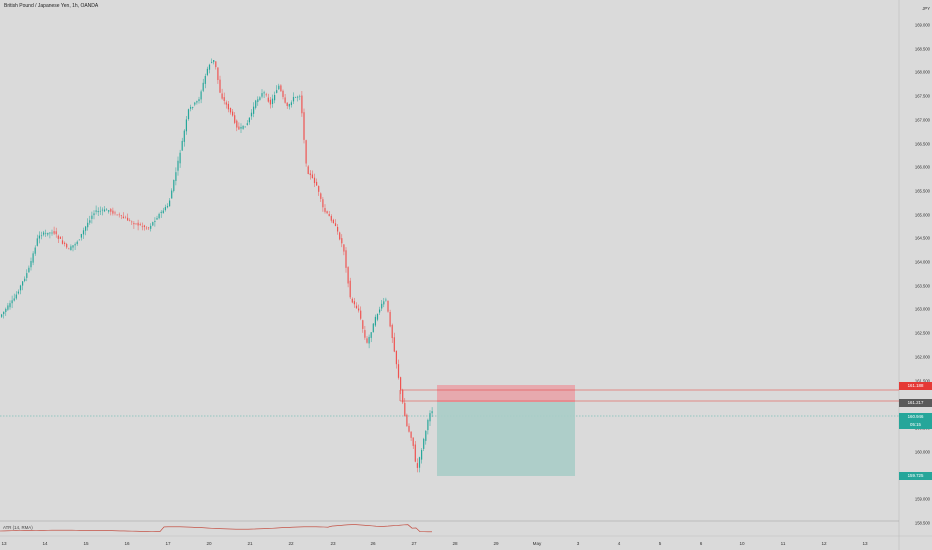 This screenshot has height=550, width=932. I want to click on price-tick-label: 168.000, so click(922, 72).